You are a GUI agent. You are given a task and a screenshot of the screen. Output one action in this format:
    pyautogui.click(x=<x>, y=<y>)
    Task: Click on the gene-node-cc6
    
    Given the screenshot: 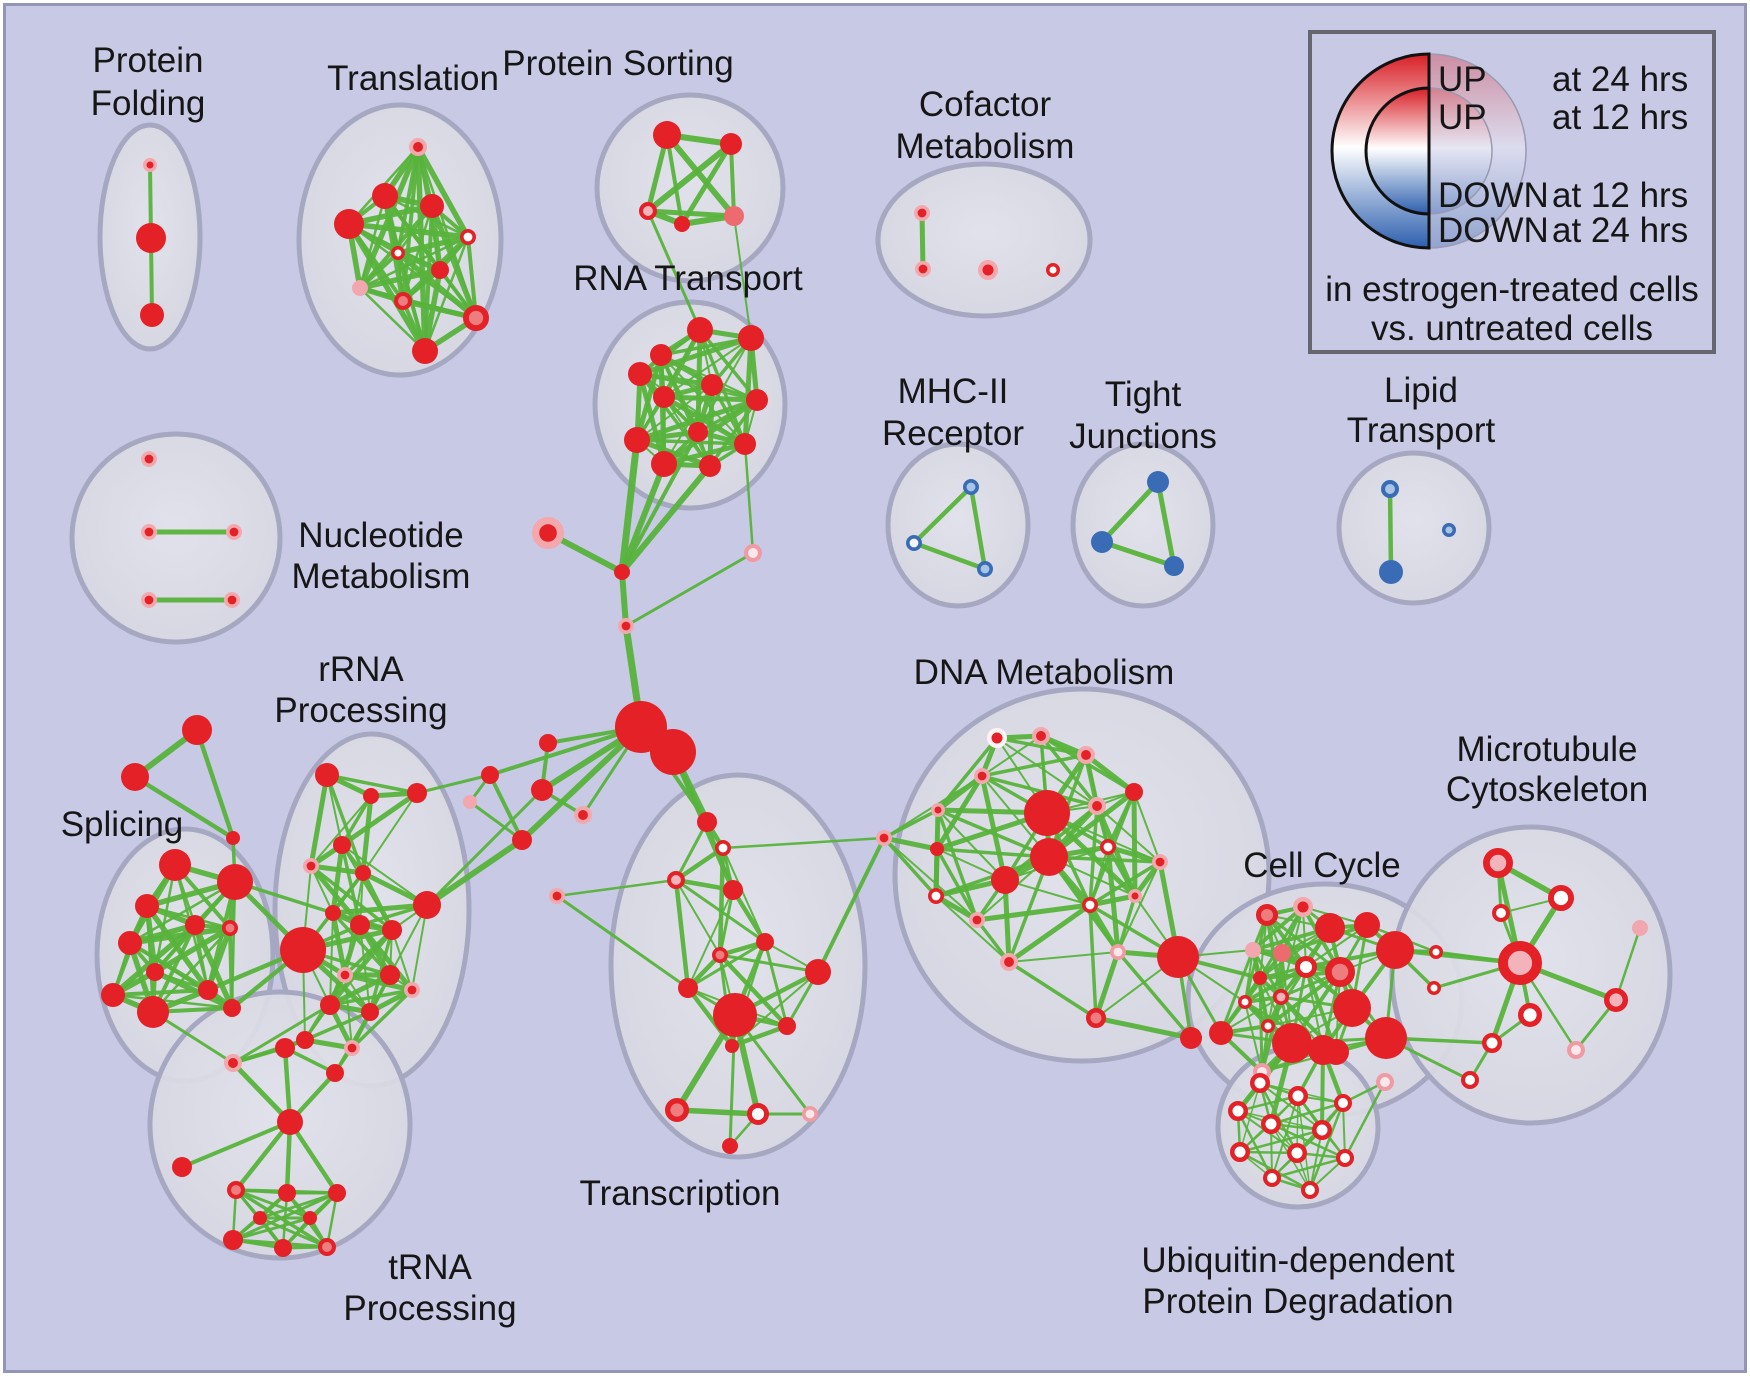 What is the action you would take?
    pyautogui.click(x=1260, y=978)
    